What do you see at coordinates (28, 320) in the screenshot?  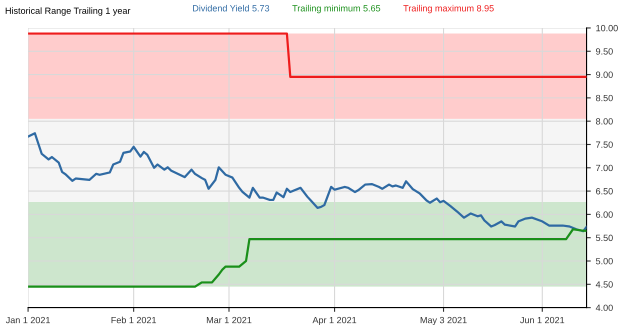 I see `x-tick-label: Jan 1 2021` at bounding box center [28, 320].